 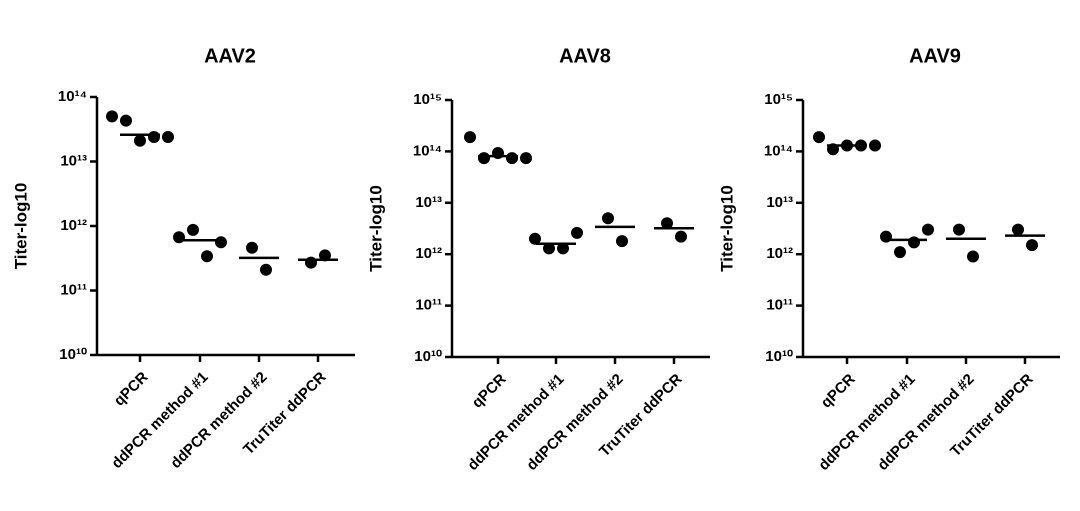 I want to click on chart-title: AAV8, so click(x=585, y=56).